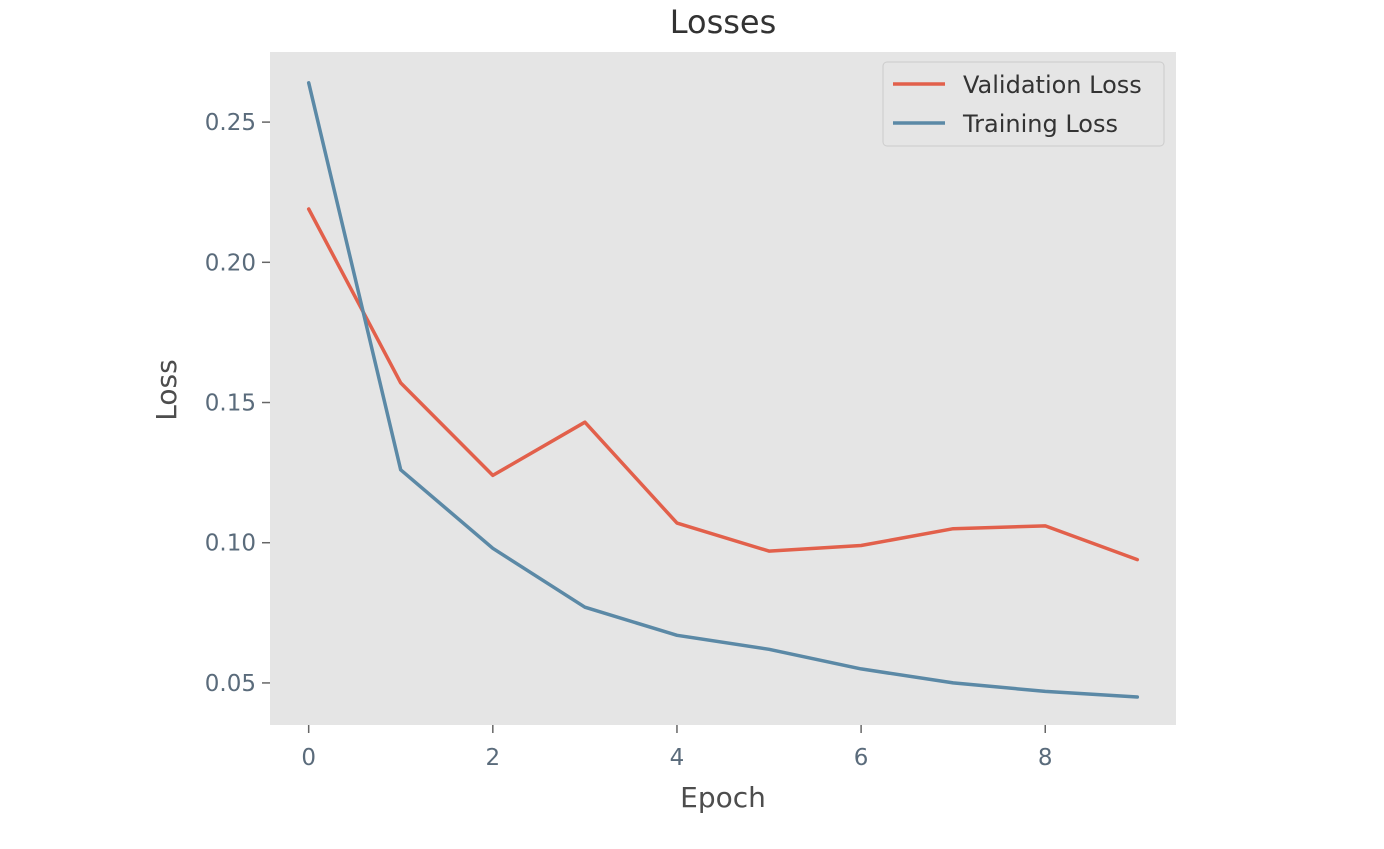  I want to click on chart-title: Losses, so click(723, 22).